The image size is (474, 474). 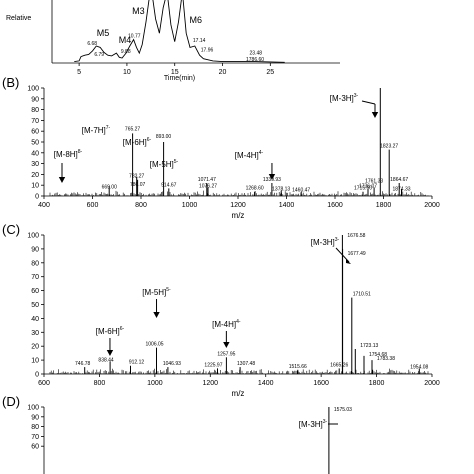 I want to click on panel-b-ion-label: [M-6H]6-, so click(x=137, y=142).